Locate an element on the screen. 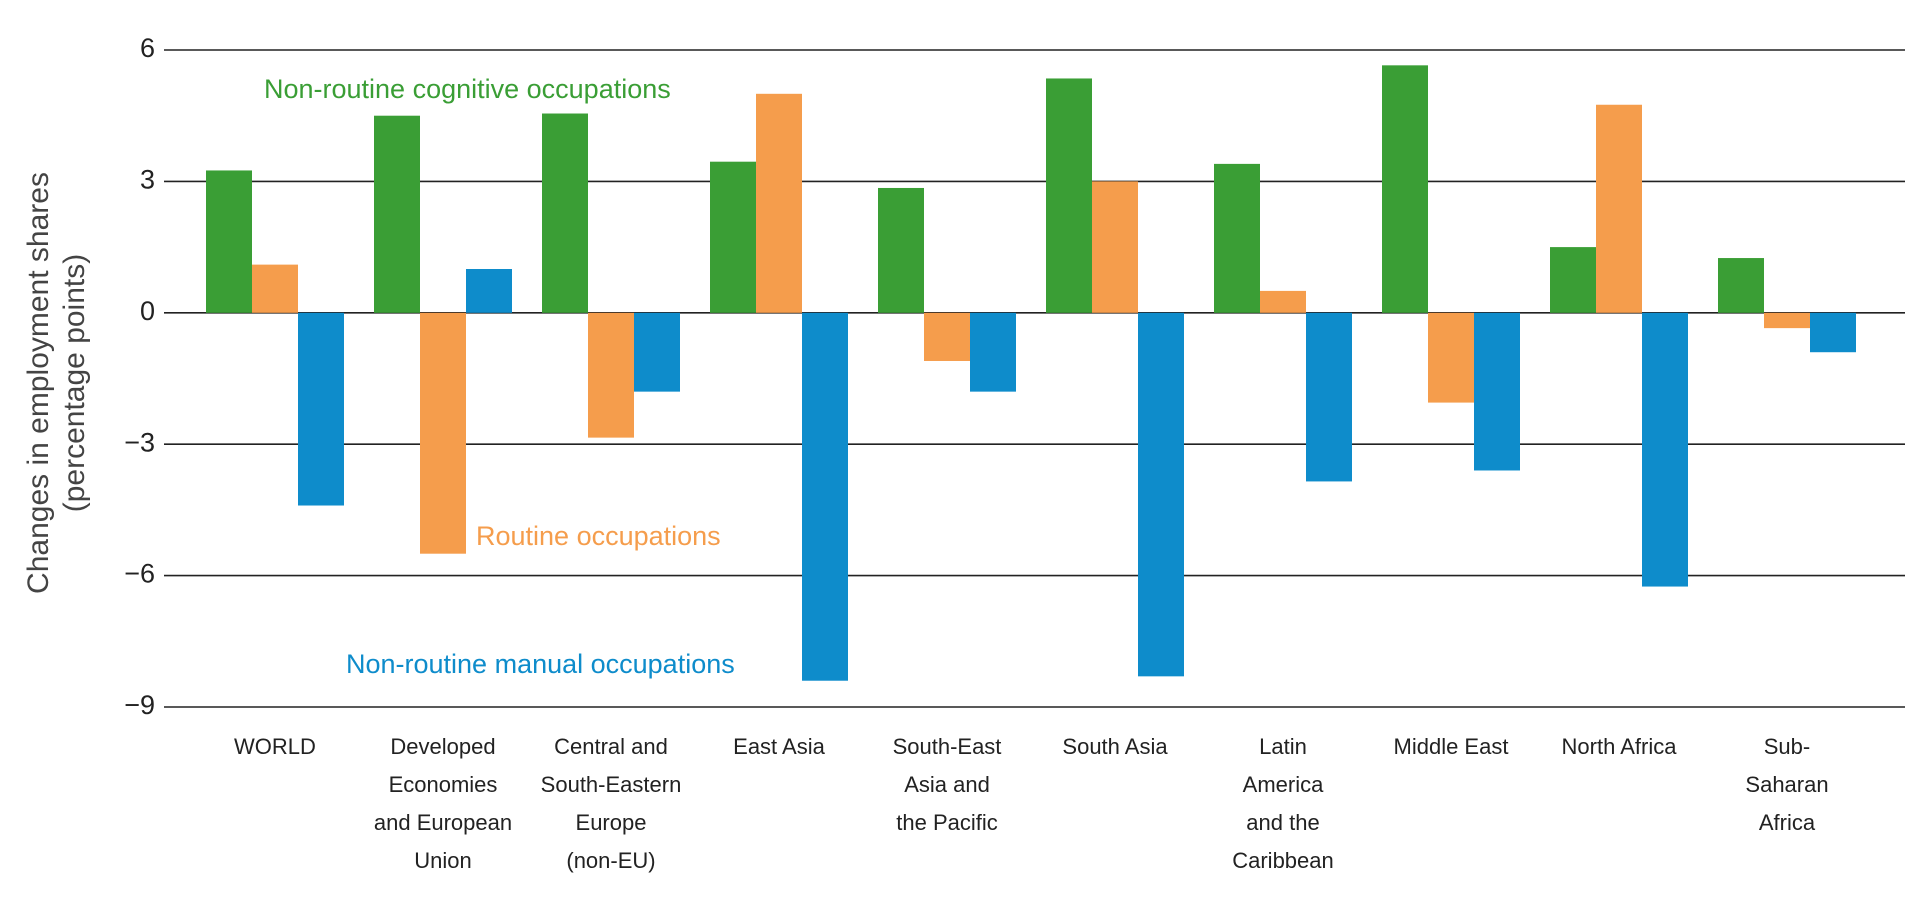 The image size is (1905, 906). x-tick-label: Central and South-Eastern Europe (non-EU) is located at coordinates (611, 803).